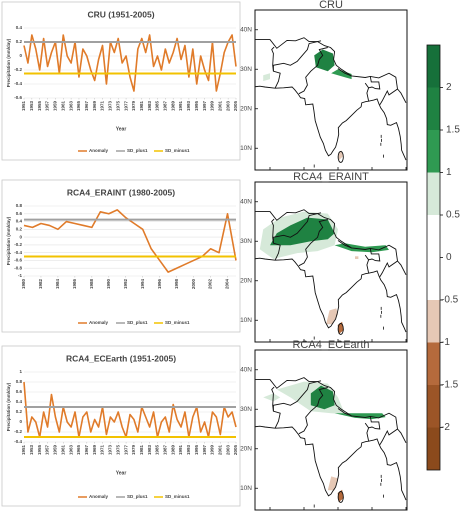  Describe the element at coordinates (188, 106) in the screenshot. I see `x-tick-label: 1993` at that location.